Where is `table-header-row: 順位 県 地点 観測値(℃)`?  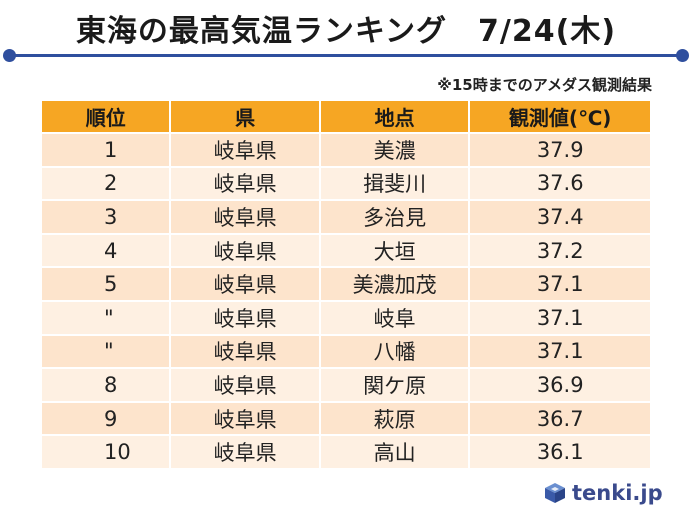 table-header-row: 順位 県 地点 観測値(℃) is located at coordinates (346, 116).